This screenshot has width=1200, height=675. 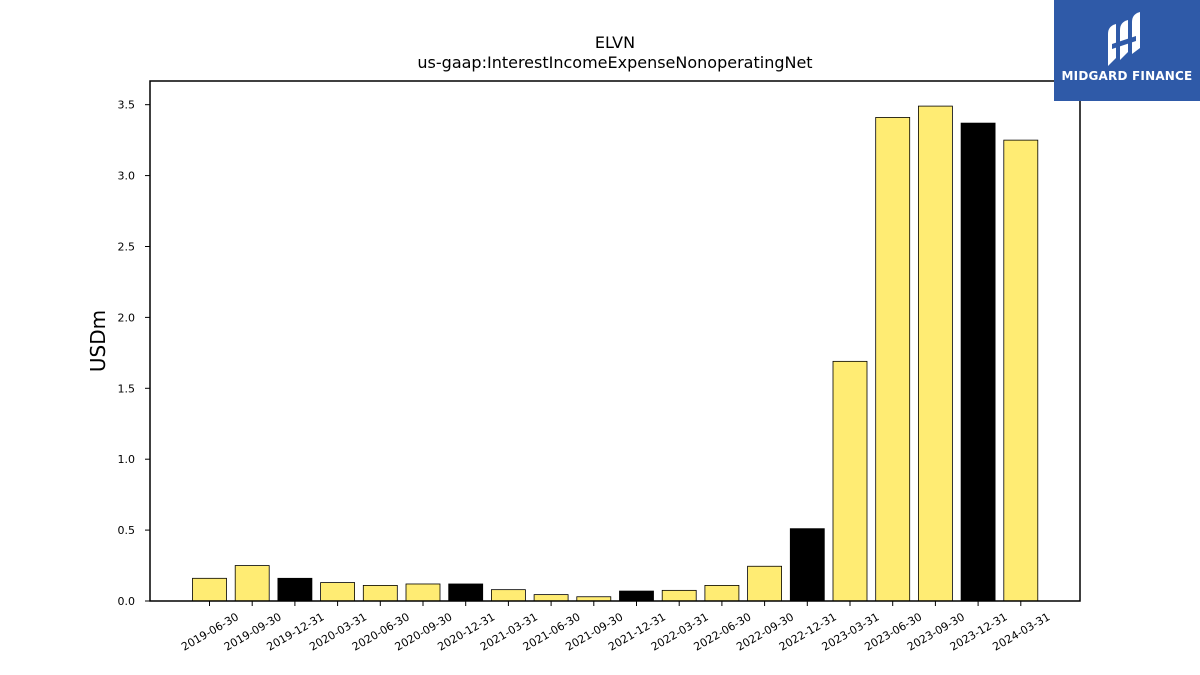 What do you see at coordinates (1124, 39) in the screenshot?
I see `logo-mark-icon` at bounding box center [1124, 39].